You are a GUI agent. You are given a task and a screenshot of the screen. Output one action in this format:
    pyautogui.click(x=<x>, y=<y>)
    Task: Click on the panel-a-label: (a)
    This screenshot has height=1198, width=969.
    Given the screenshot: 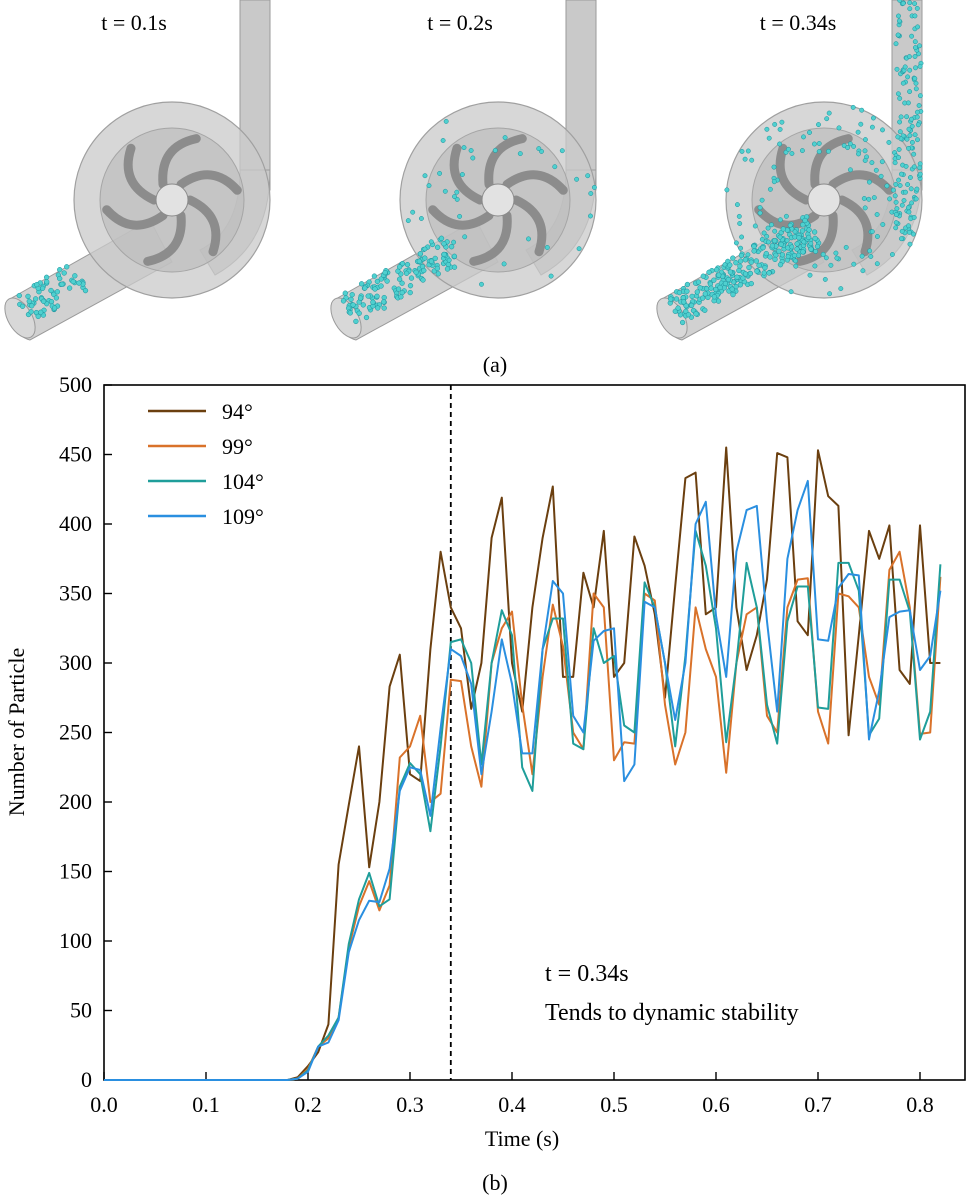 What is the action you would take?
    pyautogui.click(x=495, y=364)
    